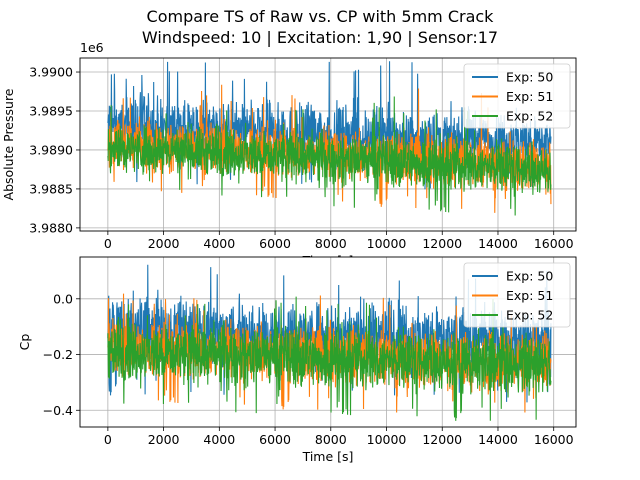 Image resolution: width=640 pixels, height=480 pixels. I want to click on y-tick-label: 3.9890, so click(51, 149).